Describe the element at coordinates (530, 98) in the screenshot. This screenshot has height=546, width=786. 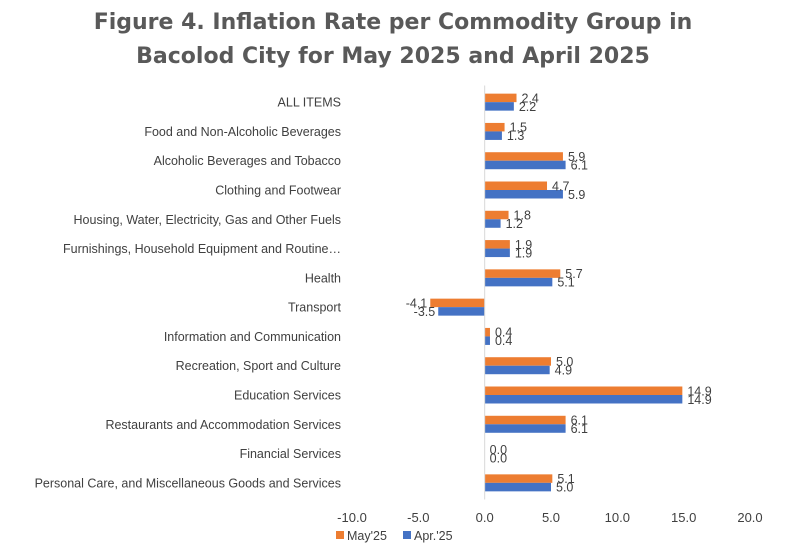
I see `data-label: 2.4` at that location.